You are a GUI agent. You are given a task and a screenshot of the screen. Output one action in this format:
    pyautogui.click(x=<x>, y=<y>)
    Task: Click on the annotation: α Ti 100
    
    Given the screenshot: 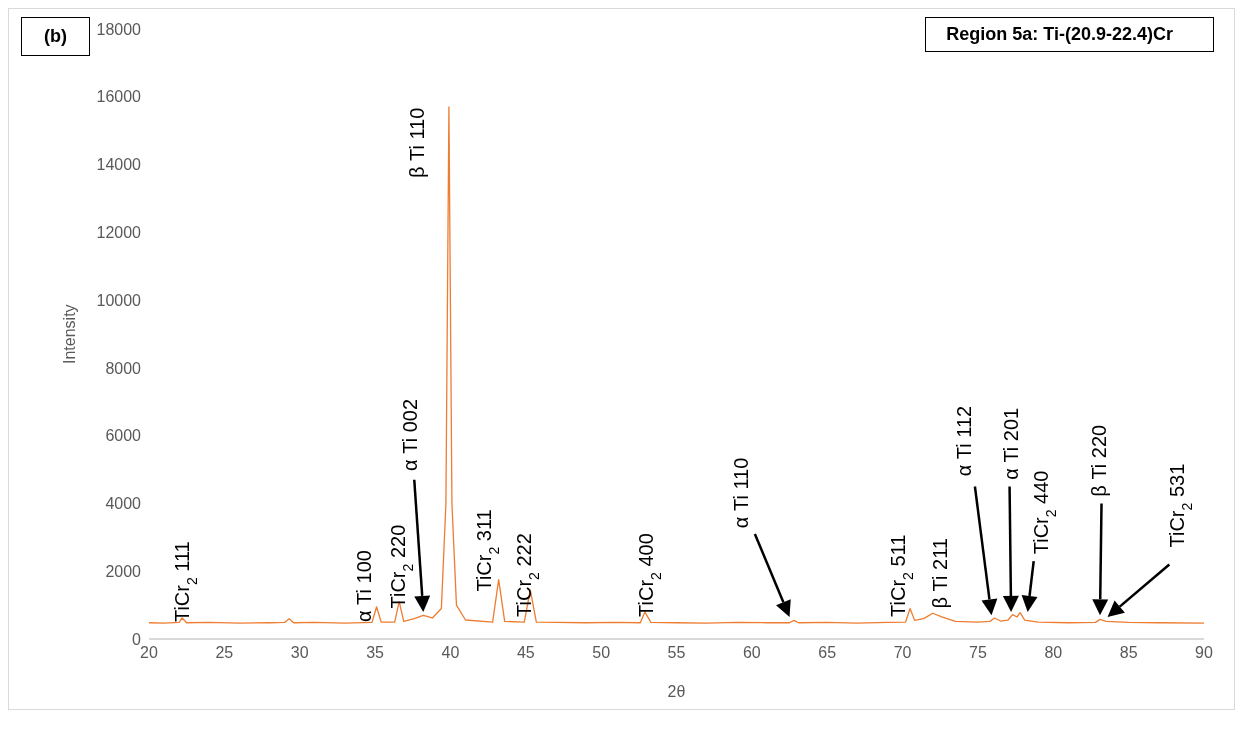 What is the action you would take?
    pyautogui.click(x=363, y=586)
    